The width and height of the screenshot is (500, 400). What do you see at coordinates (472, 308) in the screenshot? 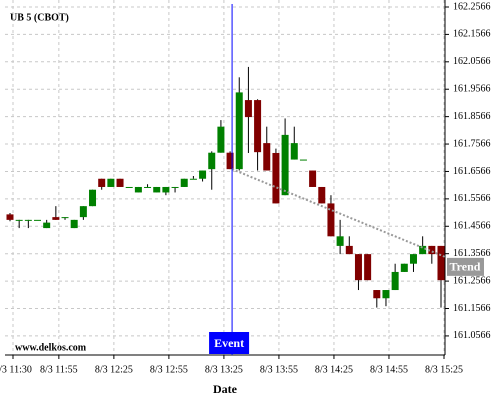
I see `y-tick-label: 161.1566` at bounding box center [472, 308].